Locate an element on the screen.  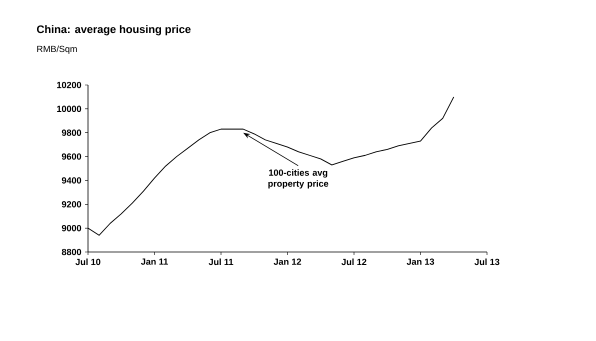
x-tick-label: Jan 11 is located at coordinates (154, 261).